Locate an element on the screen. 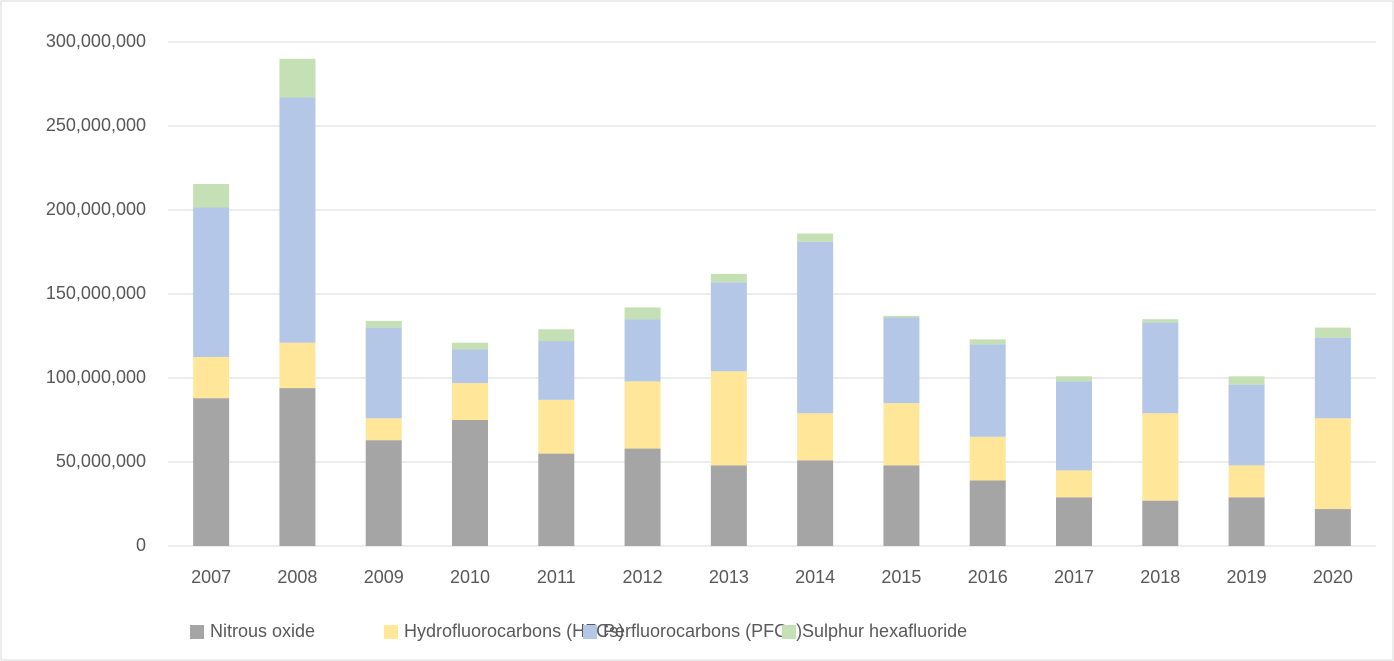 The image size is (1394, 661). y-tick-label: 200,000,000 is located at coordinates (96, 209).